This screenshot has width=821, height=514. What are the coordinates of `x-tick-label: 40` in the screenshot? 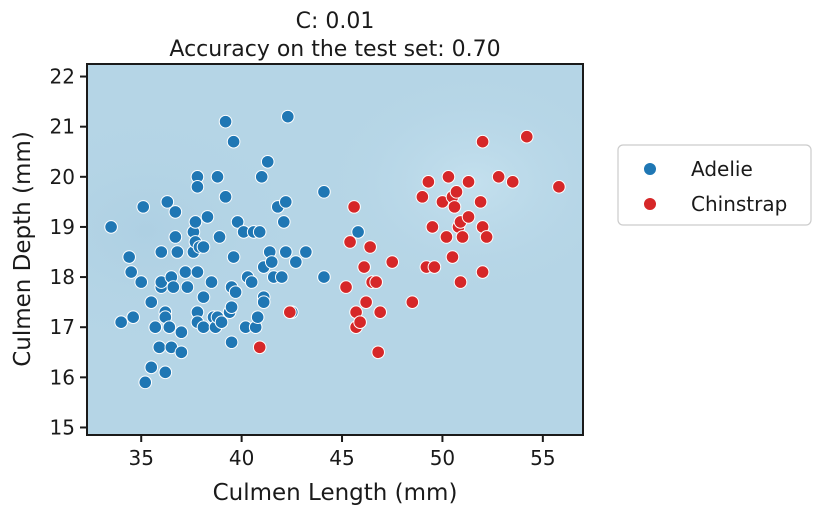 It's located at (241, 458).